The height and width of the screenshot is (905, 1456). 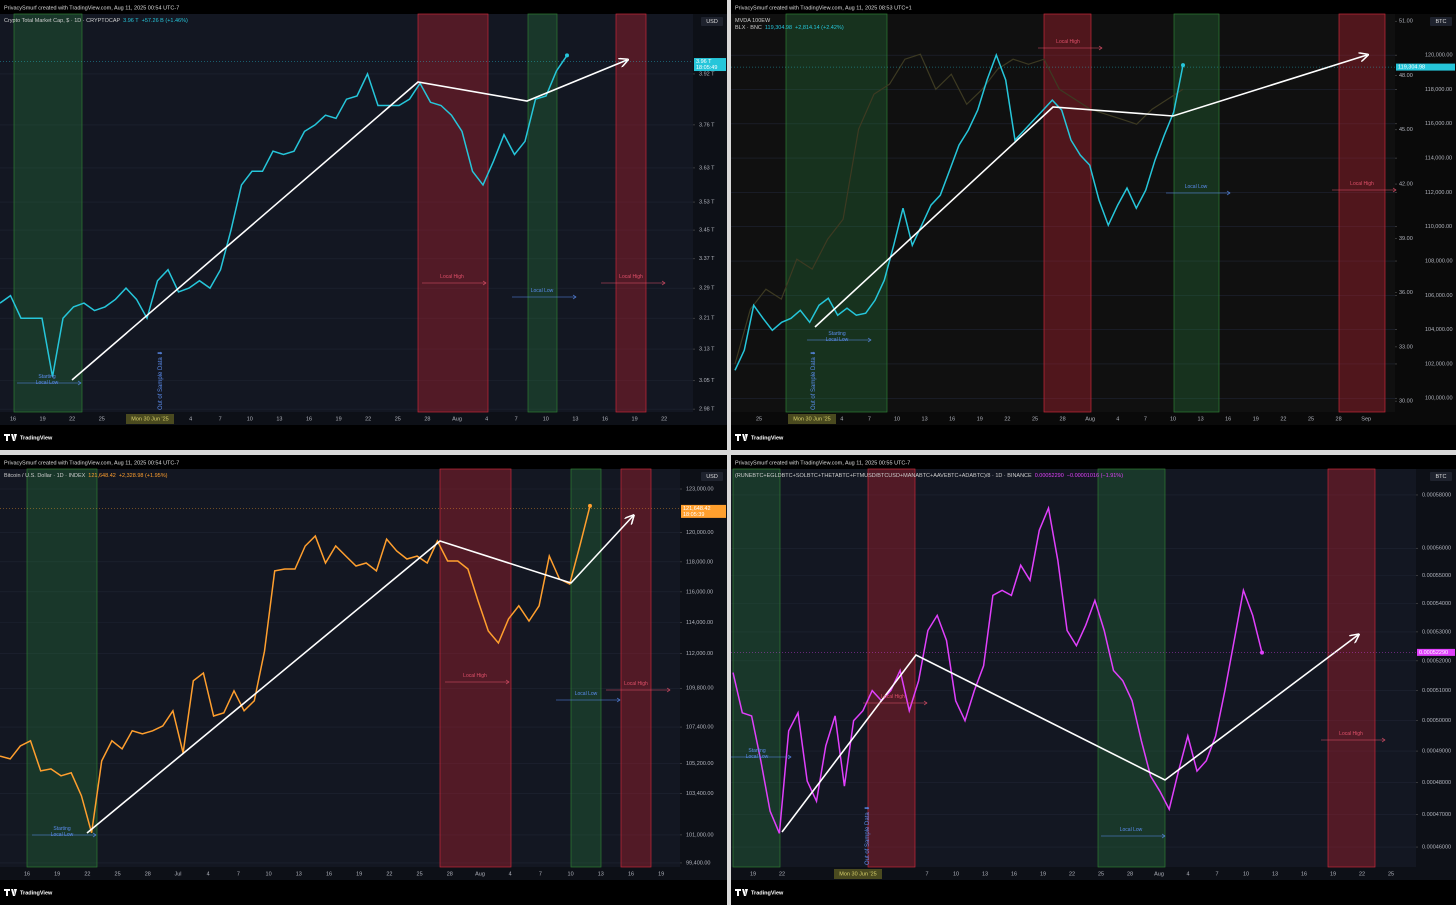 I want to click on y-tick-label: 3.92 T, so click(x=707, y=74).